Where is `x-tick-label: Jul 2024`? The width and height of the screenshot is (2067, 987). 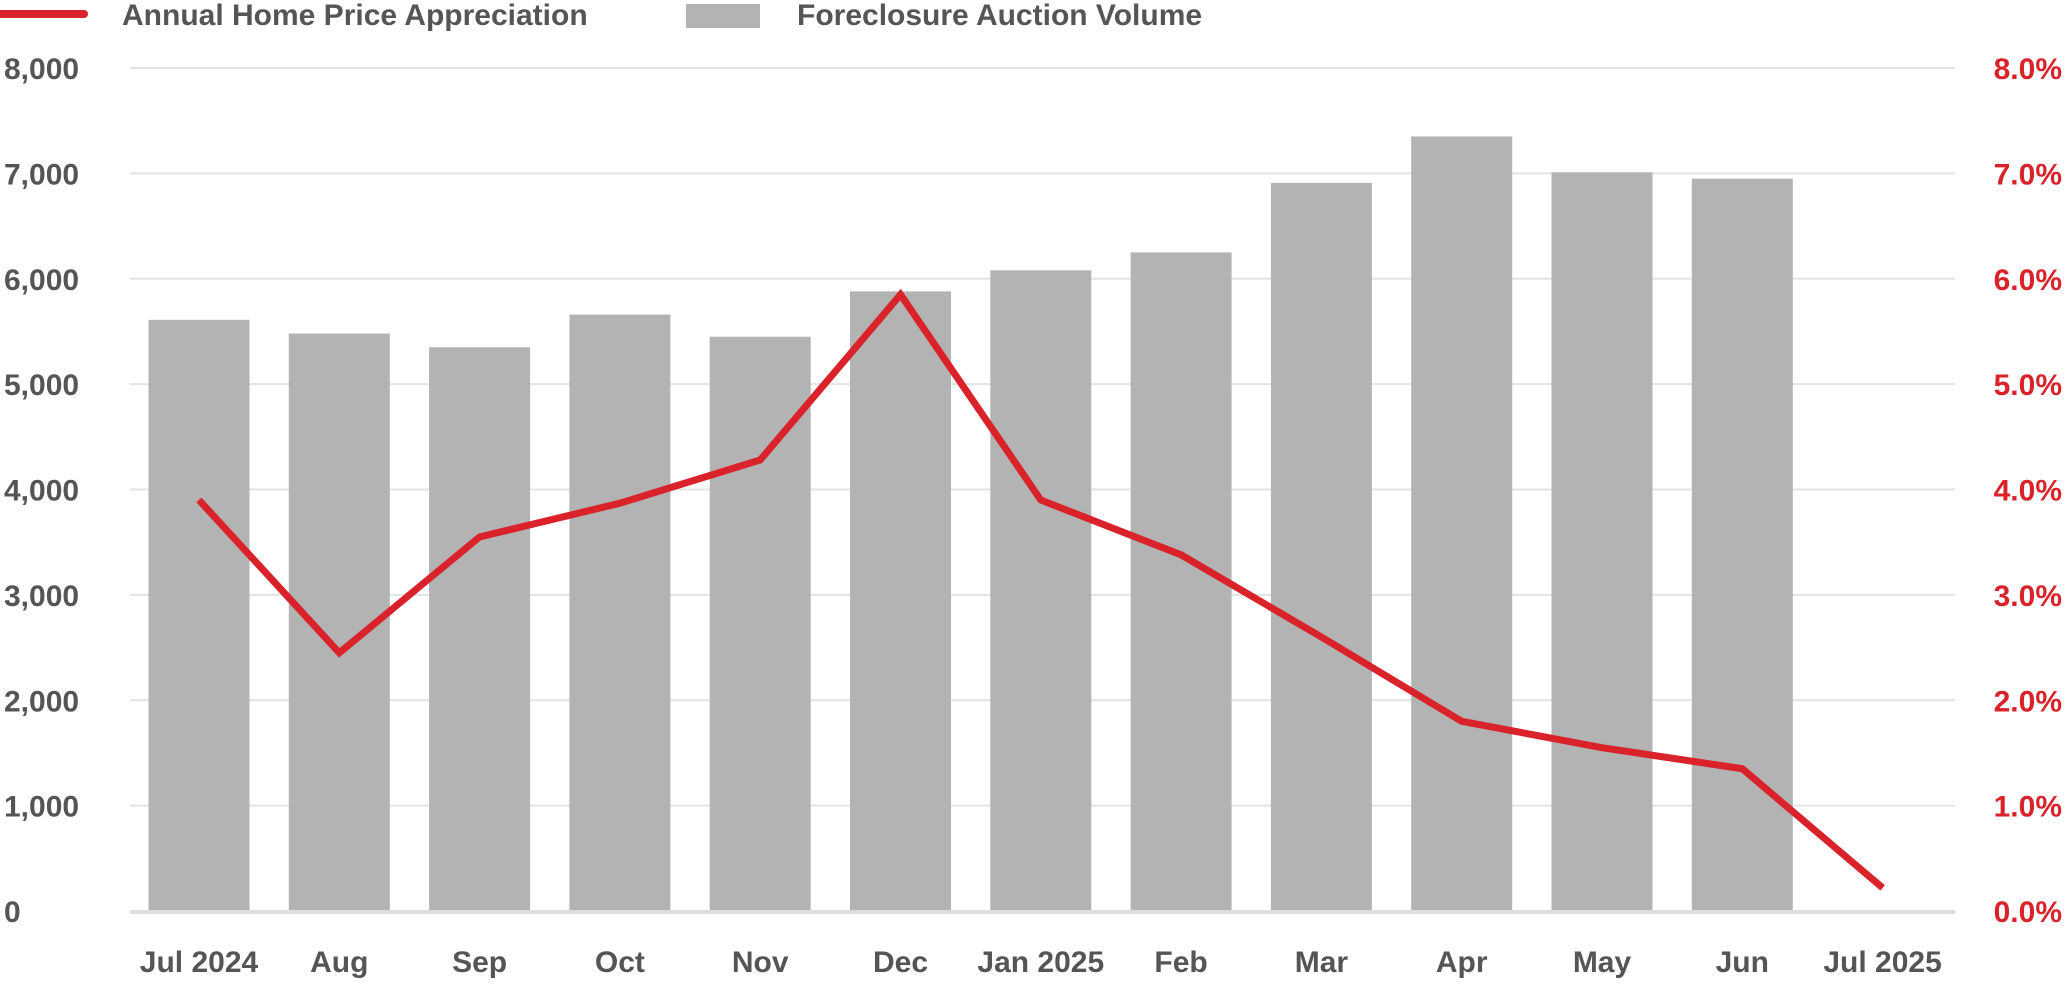
x-tick-label: Jul 2024 is located at coordinates (199, 962).